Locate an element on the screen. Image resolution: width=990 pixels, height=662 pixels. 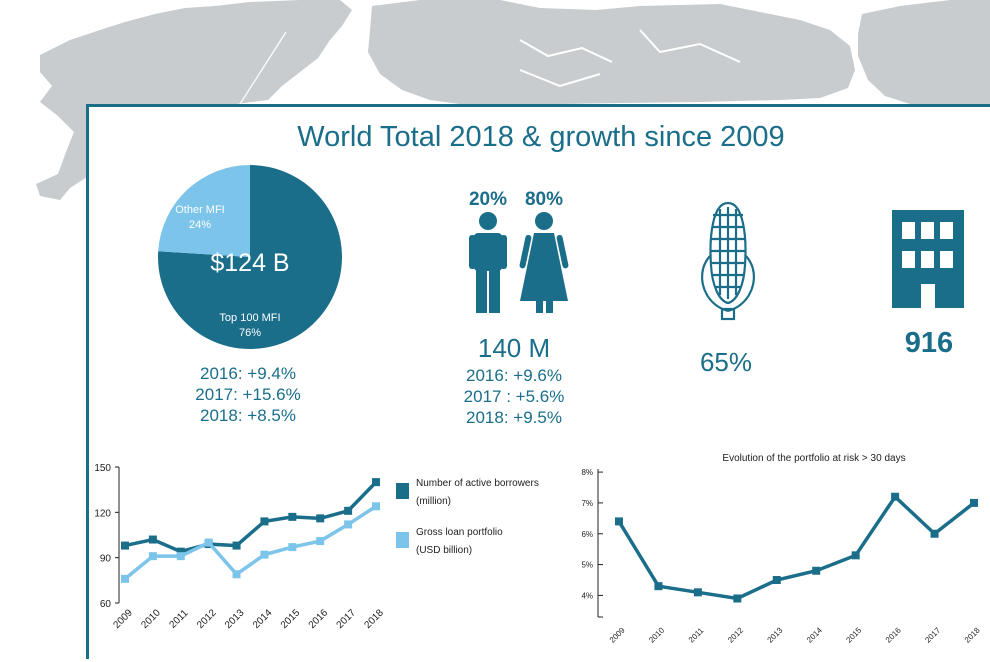
y-tick-label: 90 is located at coordinates (106, 559).